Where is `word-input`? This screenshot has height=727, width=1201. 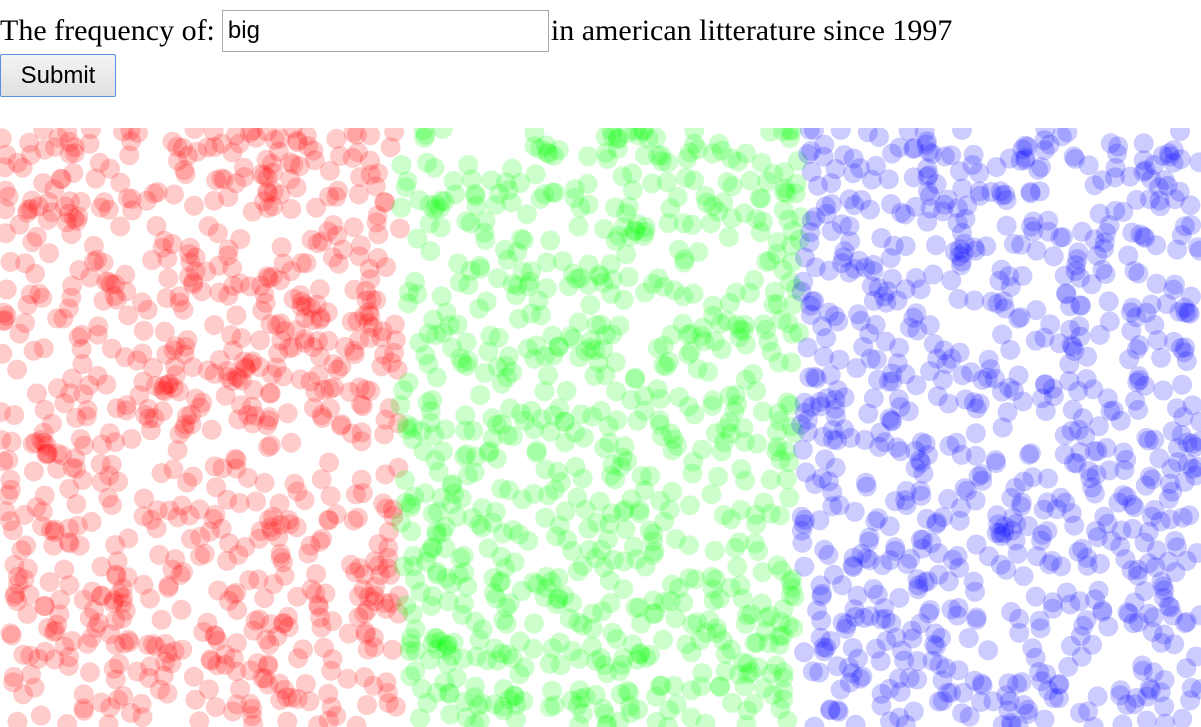 word-input is located at coordinates (385, 31).